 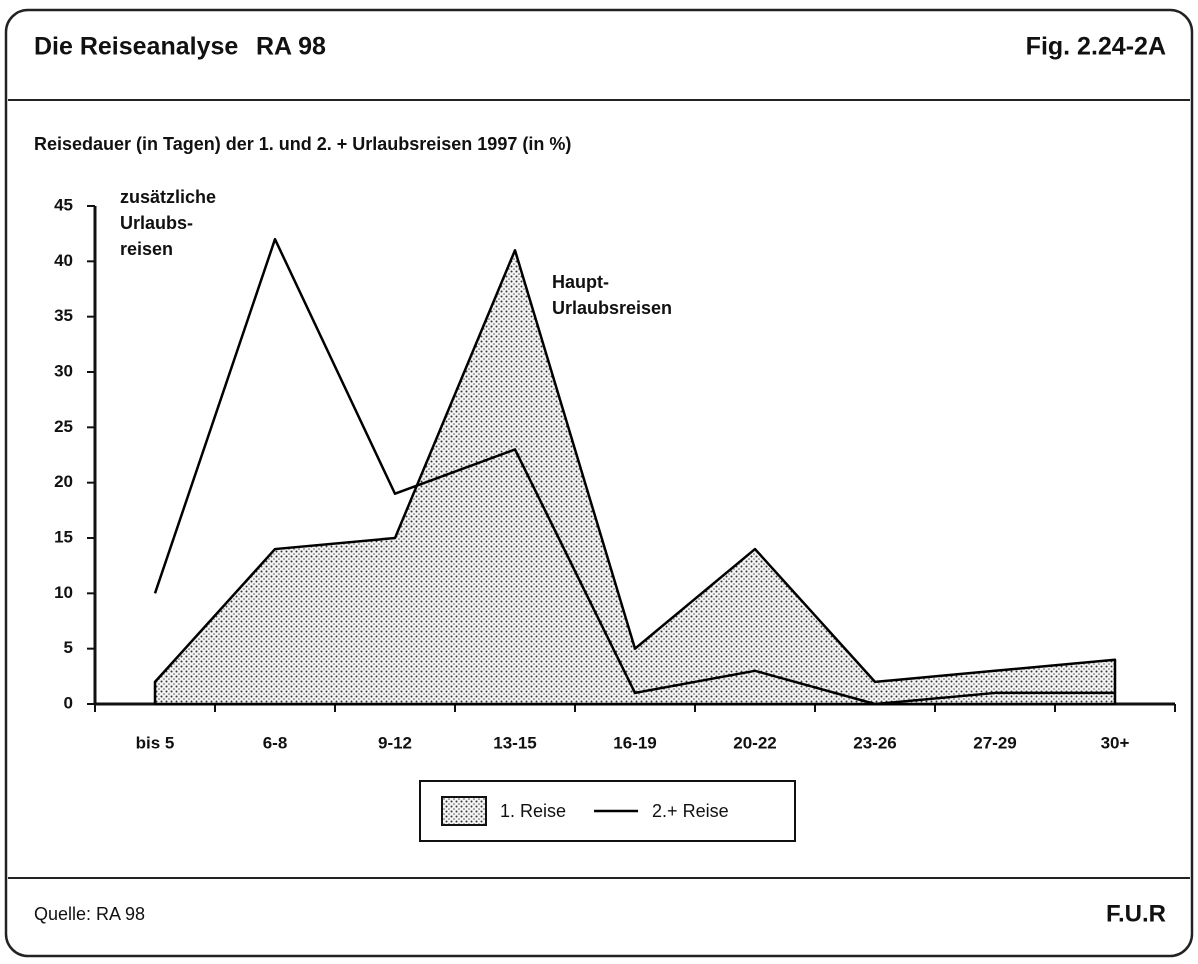 What do you see at coordinates (168, 197) in the screenshot?
I see `annotation: zusätzliche` at bounding box center [168, 197].